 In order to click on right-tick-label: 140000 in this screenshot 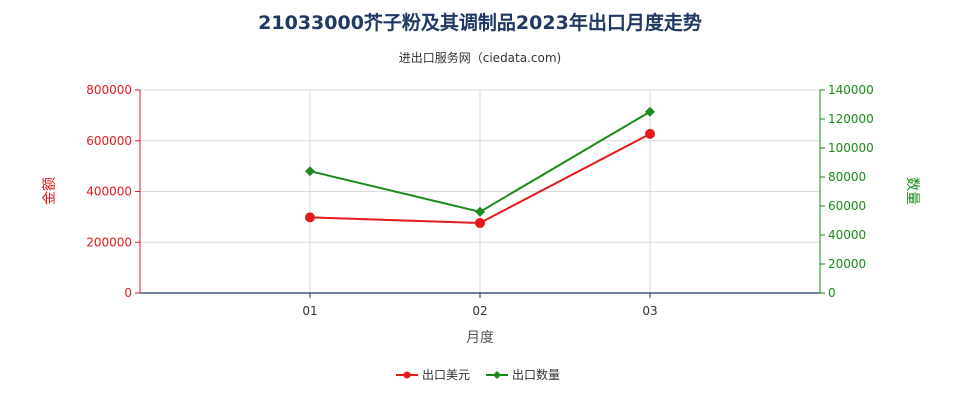, I will do `click(851, 90)`.